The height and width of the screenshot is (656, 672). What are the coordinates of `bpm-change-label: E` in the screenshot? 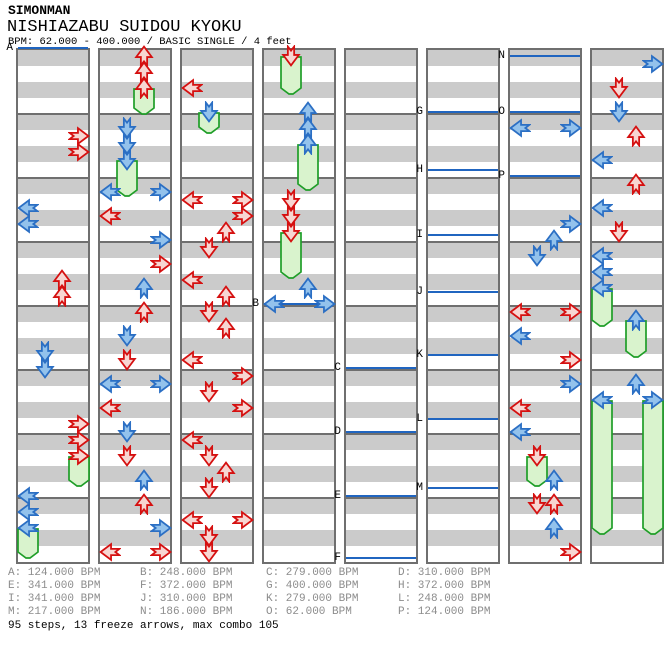 It's located at (337, 496).